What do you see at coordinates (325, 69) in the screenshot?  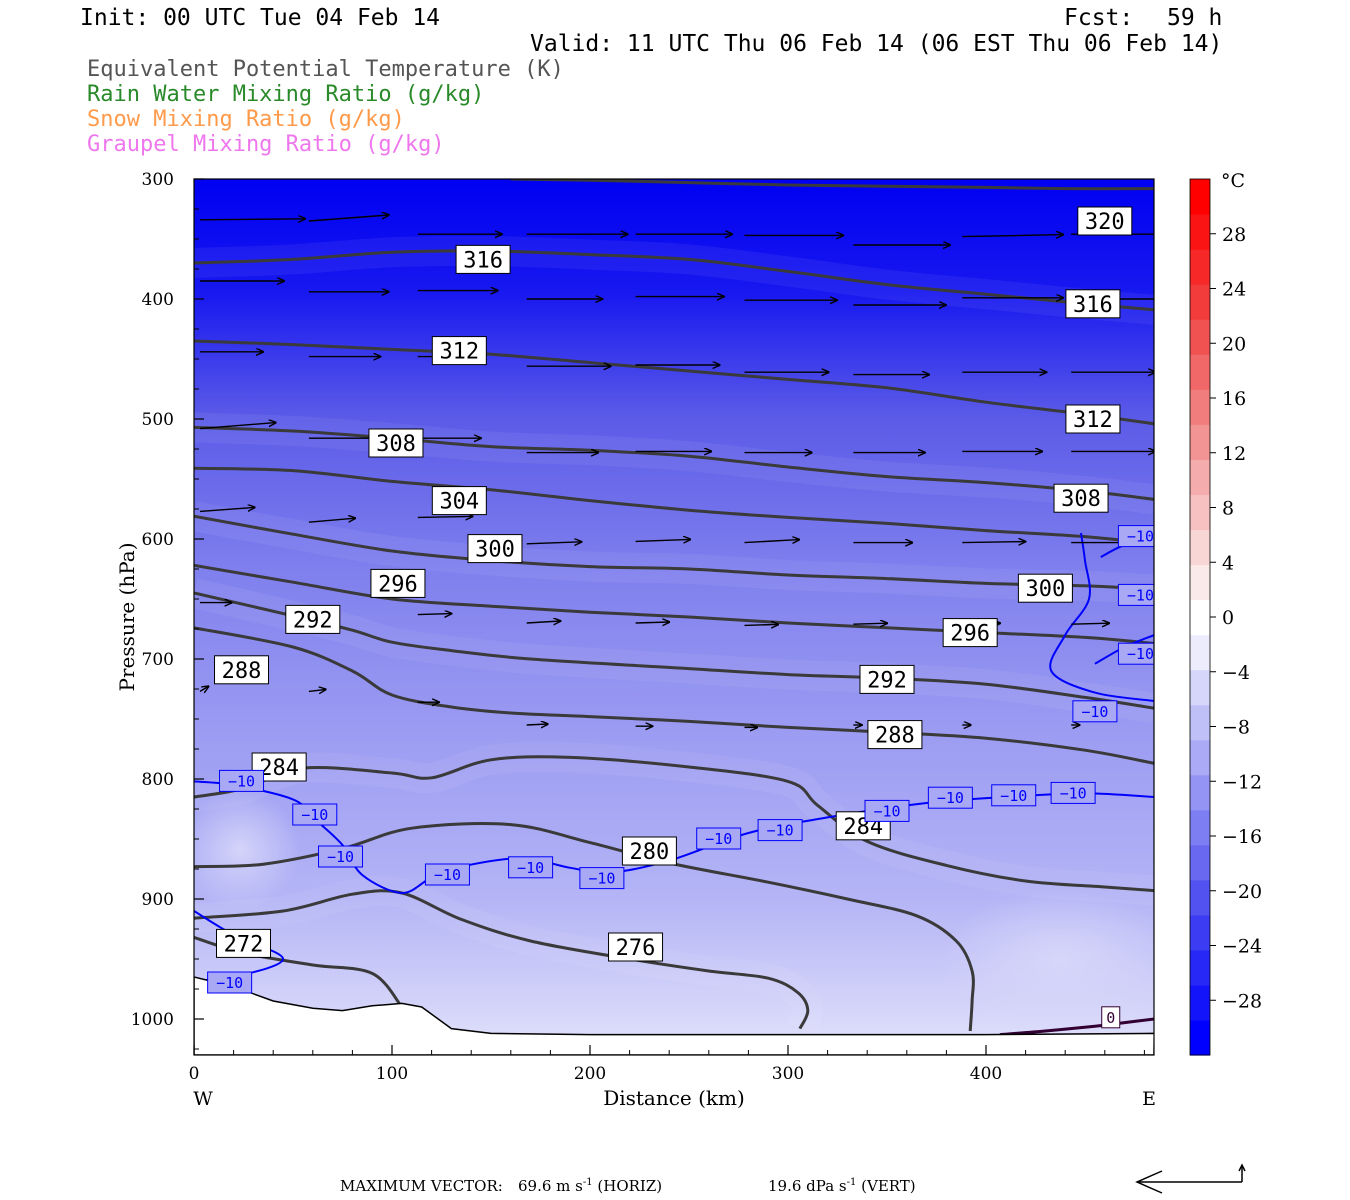 I see `field-label-theta-e: Equivalent Potential Temperature (K)` at bounding box center [325, 69].